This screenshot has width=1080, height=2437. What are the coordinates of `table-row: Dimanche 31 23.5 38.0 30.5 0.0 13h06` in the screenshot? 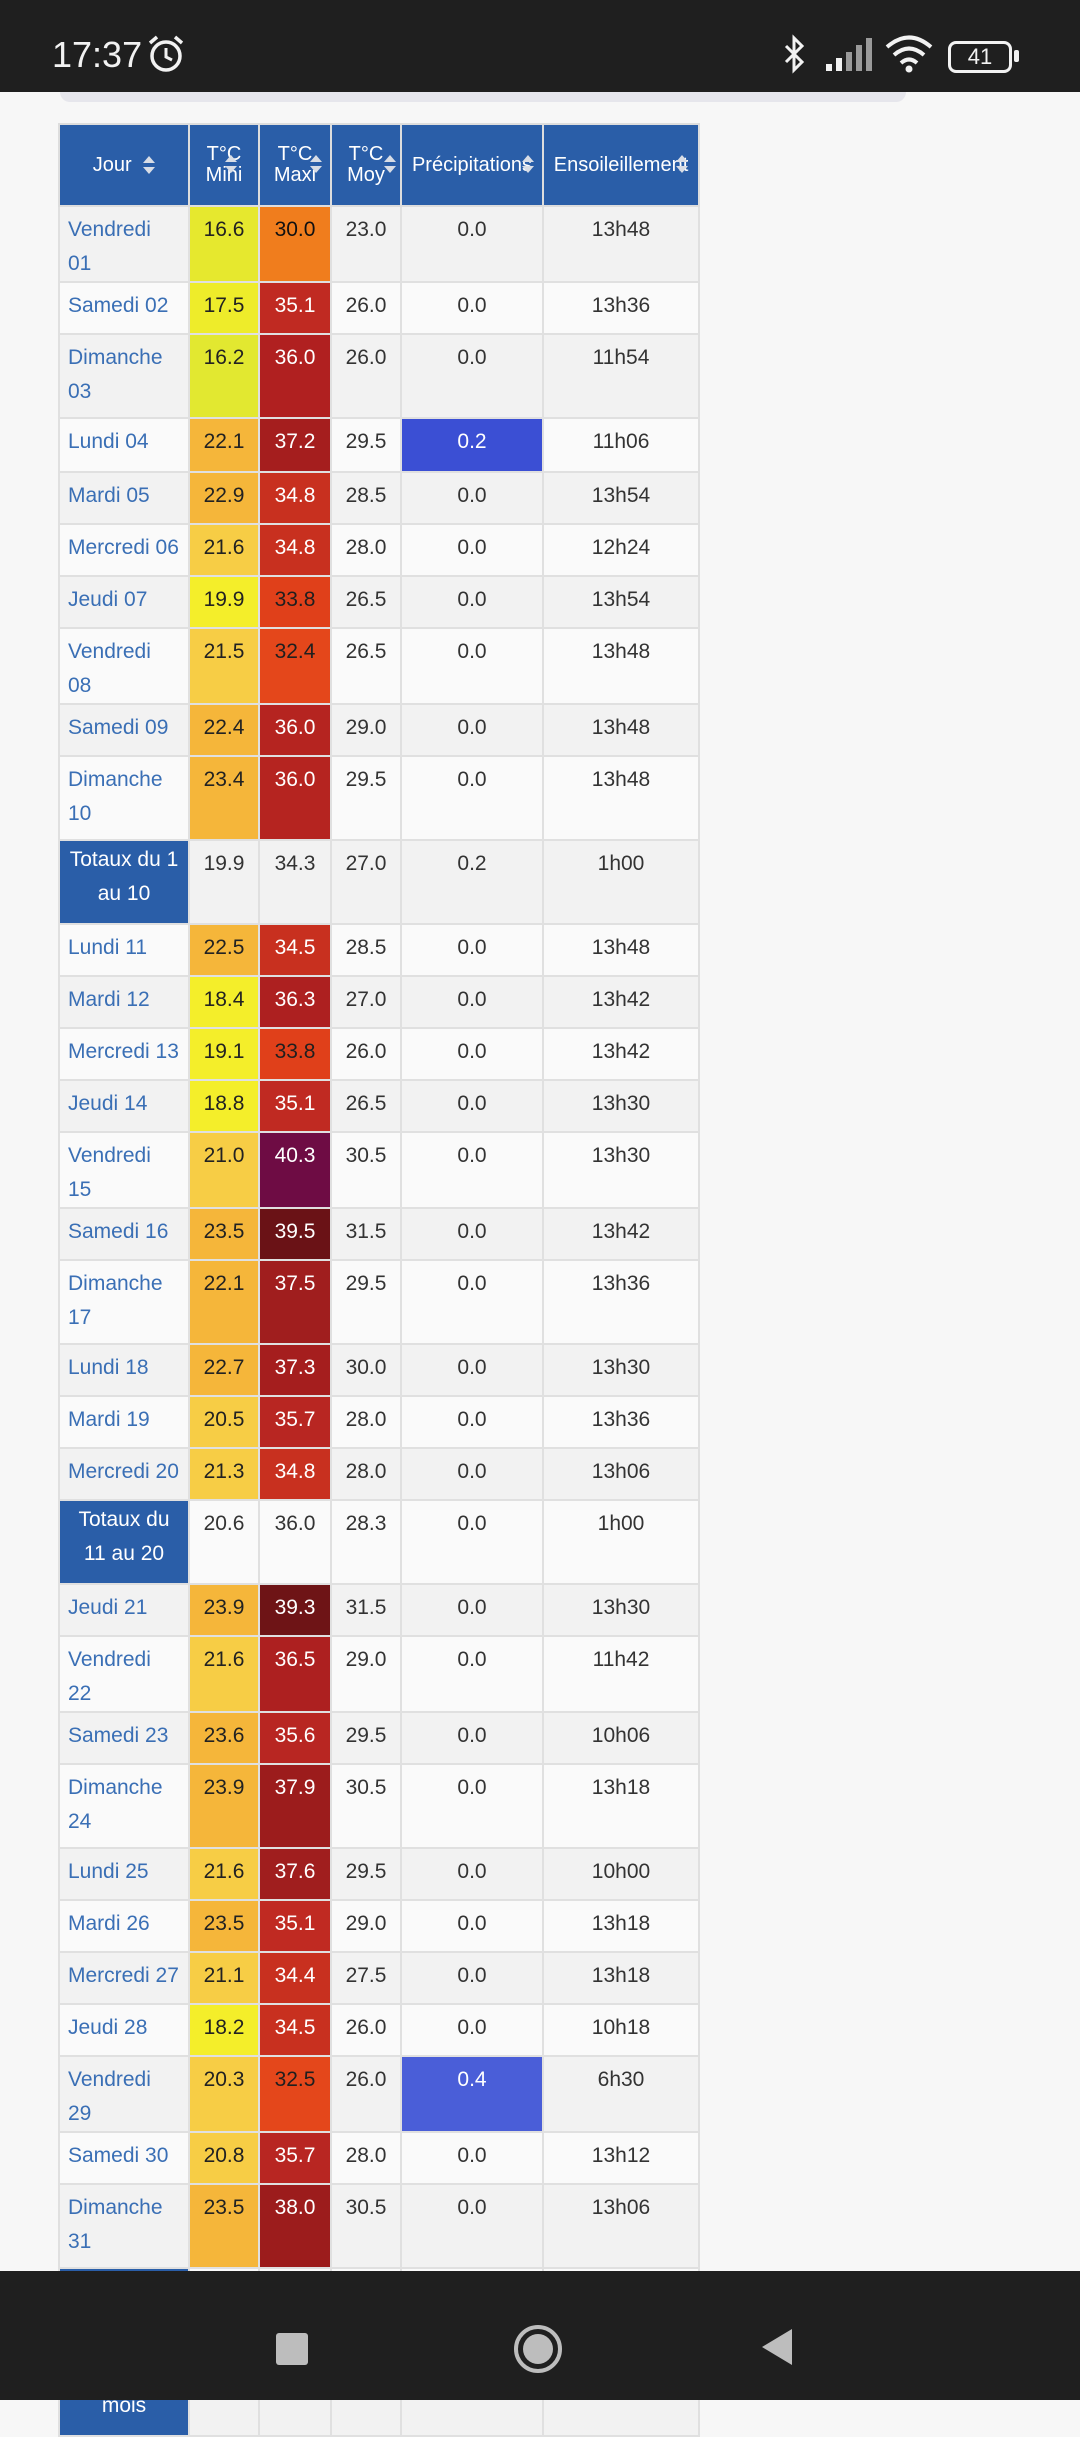 It's located at (379, 2226).